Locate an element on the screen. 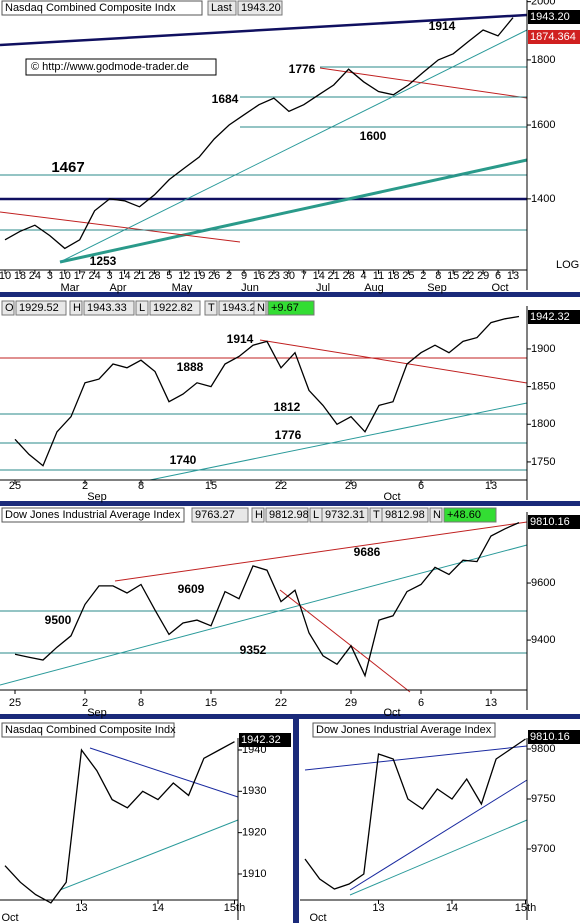 This screenshot has height=923, width=580. panel-title: Nasdaq Combined Composite Indx is located at coordinates (90, 8).